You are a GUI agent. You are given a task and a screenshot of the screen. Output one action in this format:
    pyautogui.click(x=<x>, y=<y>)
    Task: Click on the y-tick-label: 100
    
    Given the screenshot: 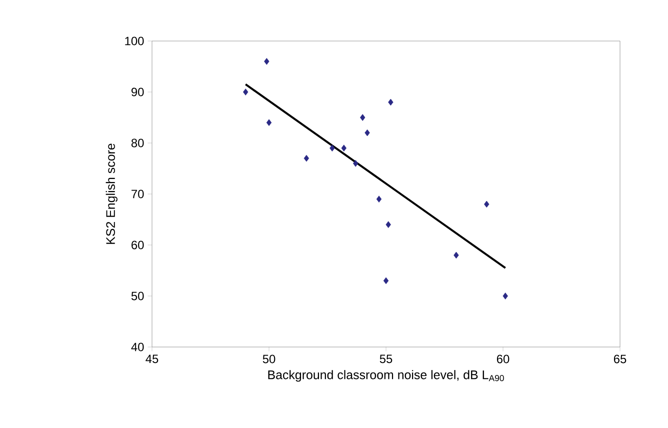 What is the action you would take?
    pyautogui.click(x=134, y=41)
    